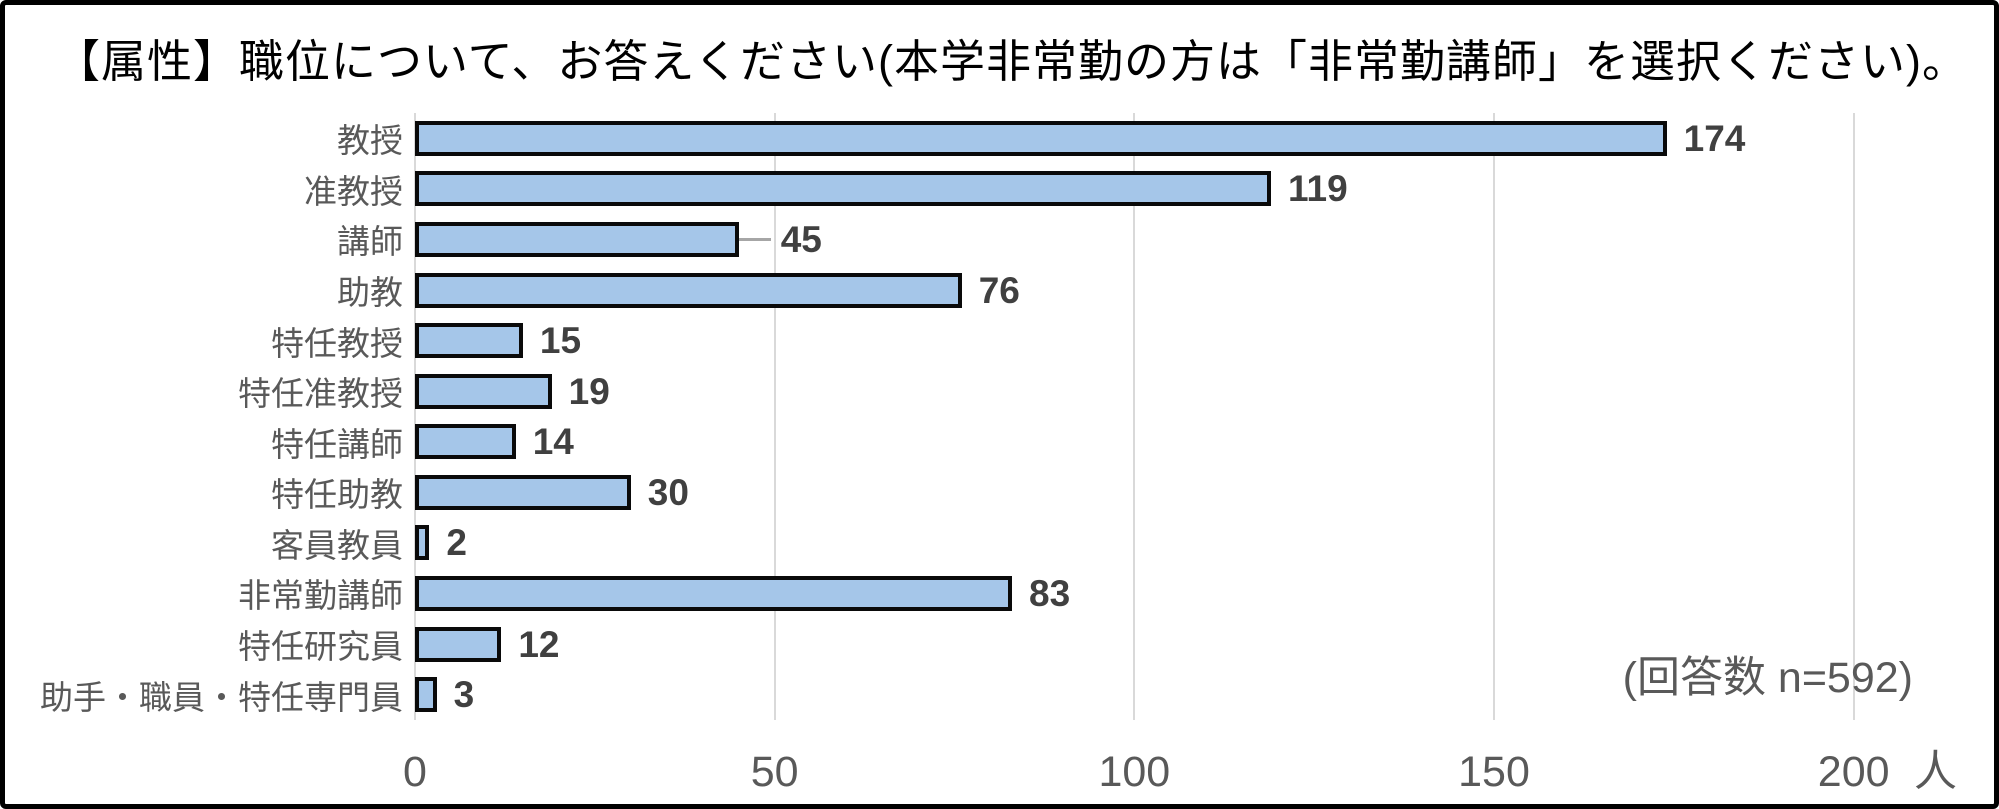 The width and height of the screenshot is (1999, 809). Describe the element at coordinates (1177, 441) in the screenshot. I see `bar-row: 14` at that location.